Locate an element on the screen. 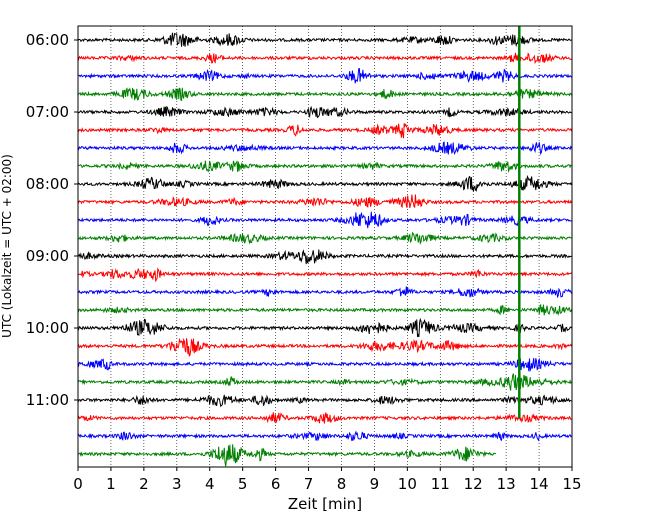  y-tick-label: 11:00 is located at coordinates (47, 400).